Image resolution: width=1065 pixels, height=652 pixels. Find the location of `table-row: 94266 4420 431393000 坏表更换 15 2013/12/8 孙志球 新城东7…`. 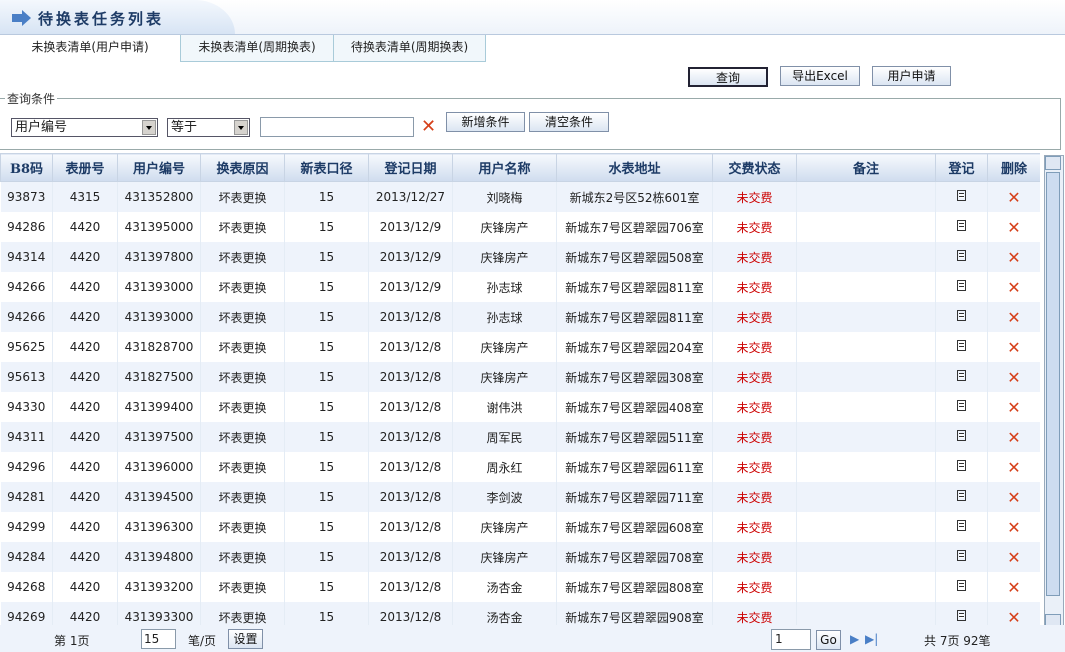

table-row: 94266 4420 431393000 坏表更换 15 2013/12/8 孙志球 新城东7… is located at coordinates (520, 317).